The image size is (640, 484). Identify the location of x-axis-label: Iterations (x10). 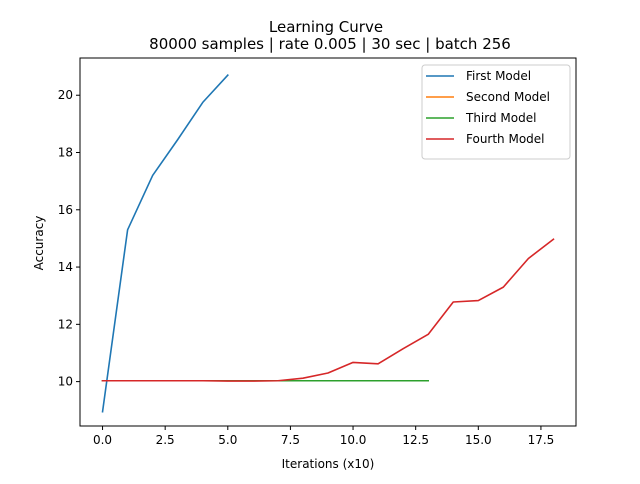
(328, 464).